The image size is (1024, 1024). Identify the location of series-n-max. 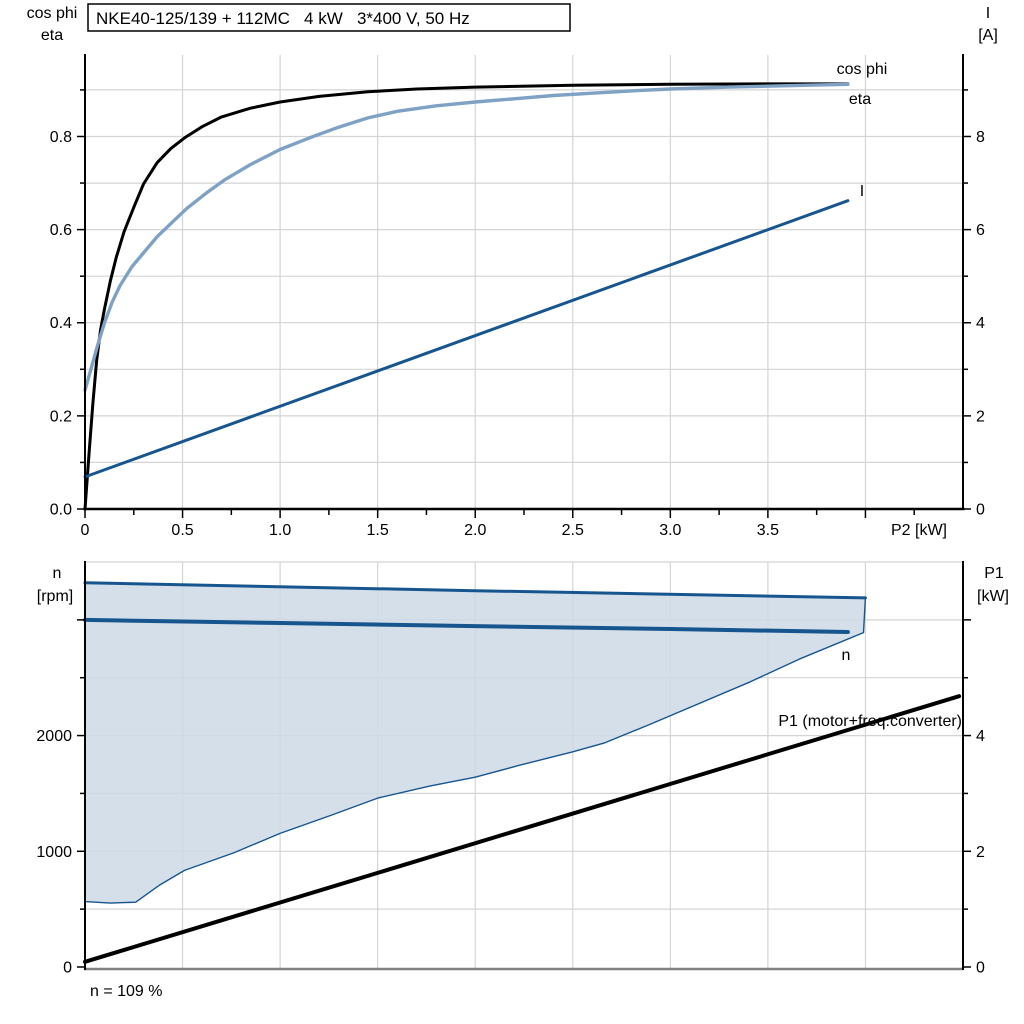
(475, 590).